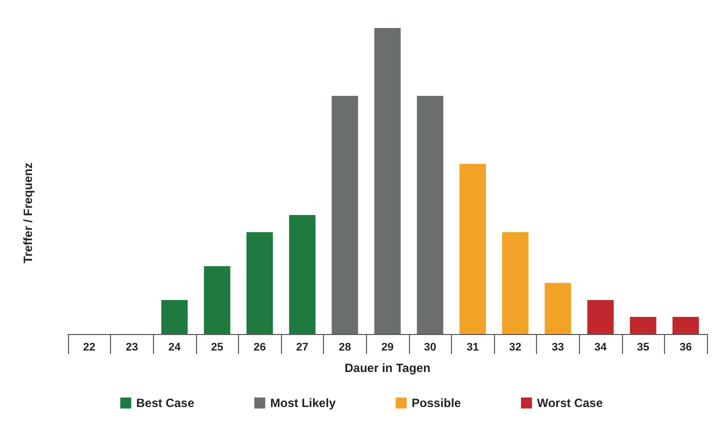 Image resolution: width=723 pixels, height=426 pixels. What do you see at coordinates (558, 348) in the screenshot?
I see `x-tick-label: 33` at bounding box center [558, 348].